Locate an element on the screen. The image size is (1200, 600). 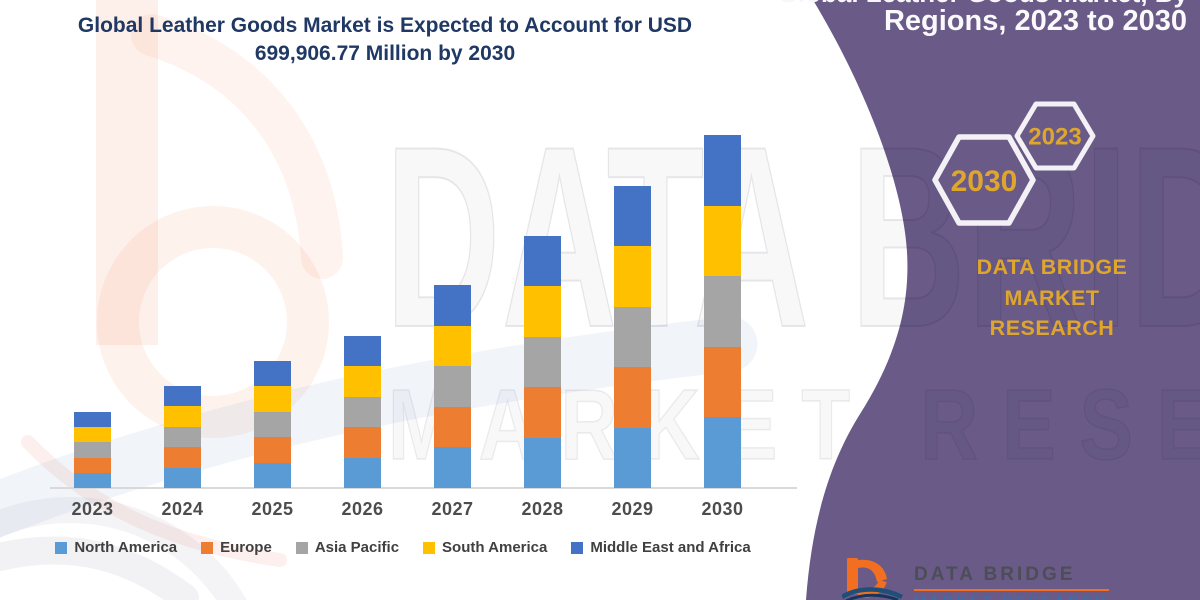
bar-2029 is located at coordinates (632, 337).